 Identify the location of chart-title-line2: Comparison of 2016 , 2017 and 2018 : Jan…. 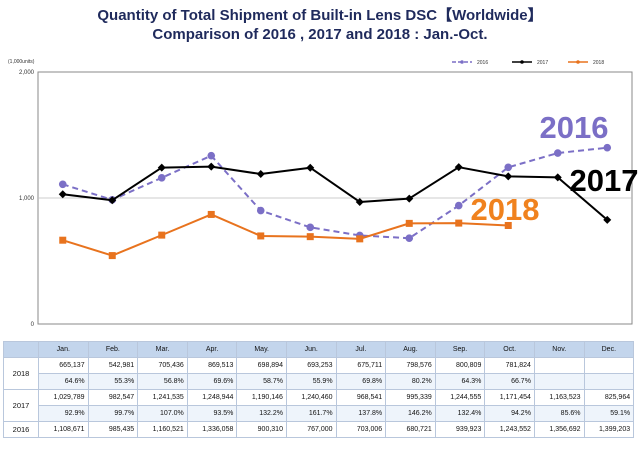
(320, 34).